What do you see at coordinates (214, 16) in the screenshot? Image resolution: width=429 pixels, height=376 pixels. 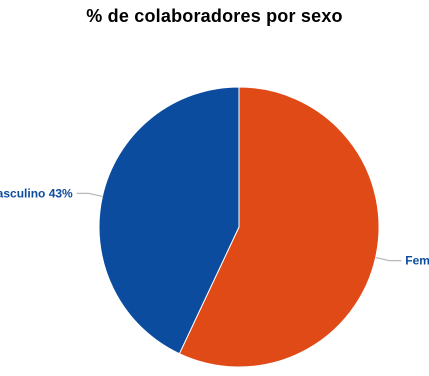 I see `chart-title: % de colaboradores por sexo` at bounding box center [214, 16].